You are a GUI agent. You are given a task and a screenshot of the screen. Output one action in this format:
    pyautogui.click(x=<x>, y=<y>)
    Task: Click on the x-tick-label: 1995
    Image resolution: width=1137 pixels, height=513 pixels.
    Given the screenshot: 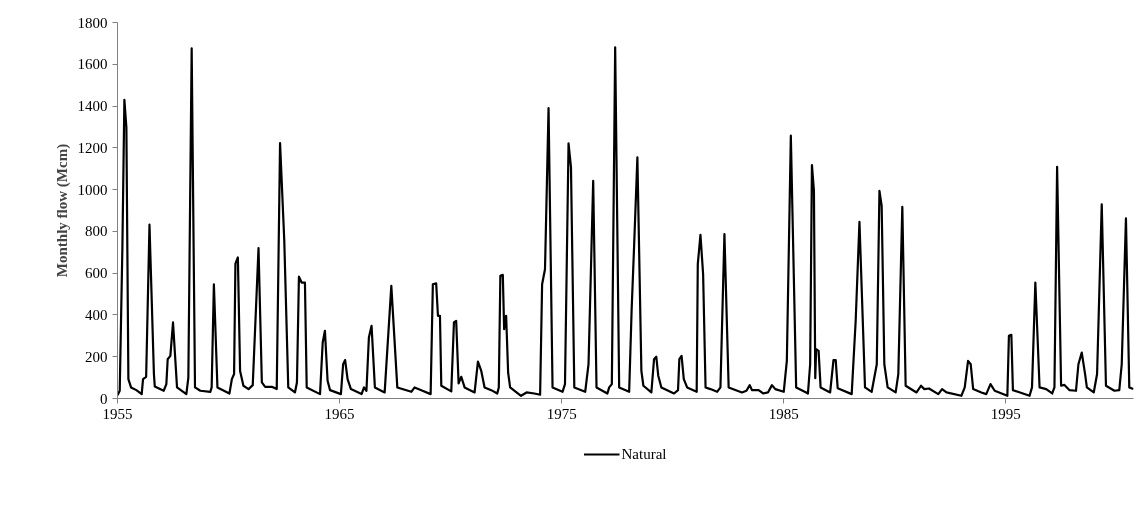 What is the action you would take?
    pyautogui.click(x=1005, y=413)
    